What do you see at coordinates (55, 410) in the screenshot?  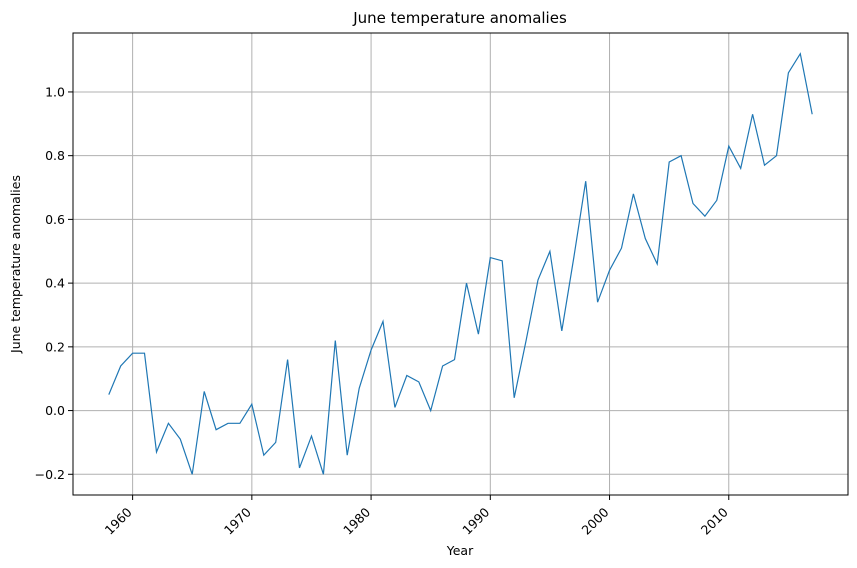 I see `y-tick-label: 0.0` at bounding box center [55, 410].